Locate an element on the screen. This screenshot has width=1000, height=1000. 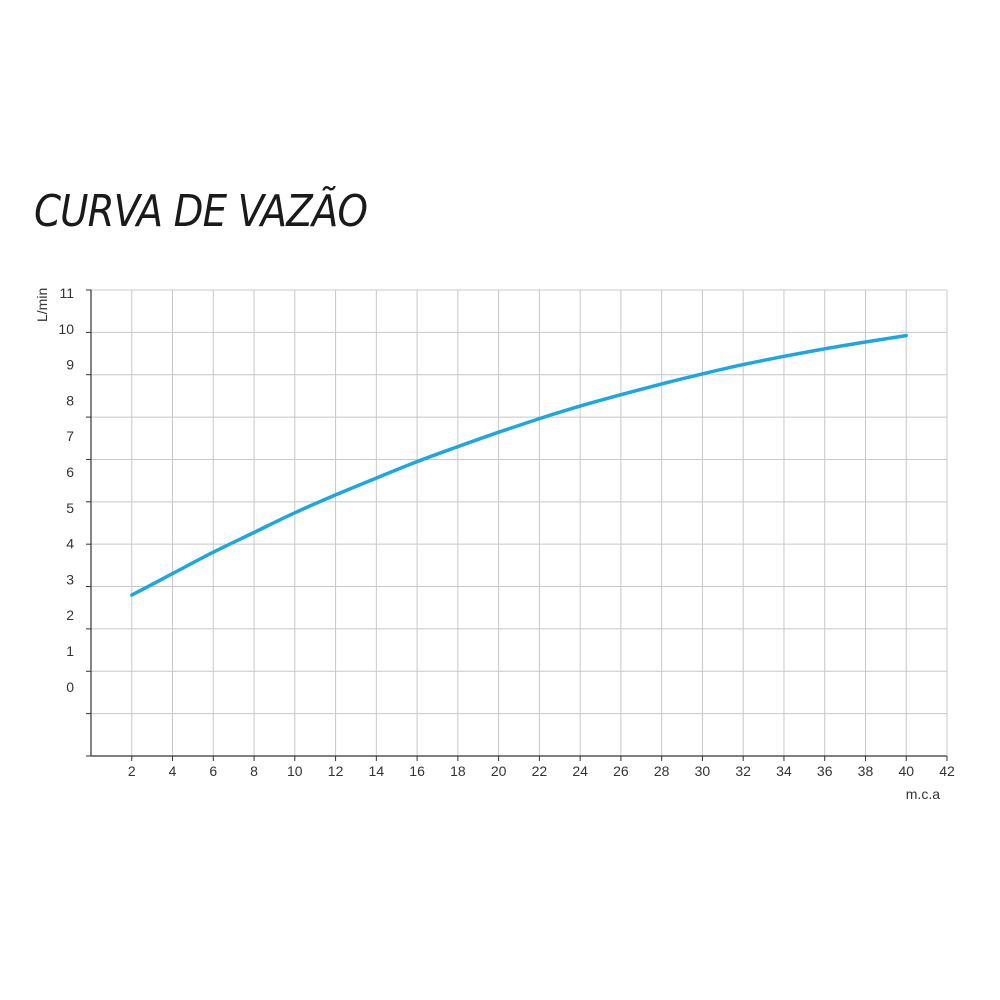
y-tick-label-2: 2 is located at coordinates (70, 615).